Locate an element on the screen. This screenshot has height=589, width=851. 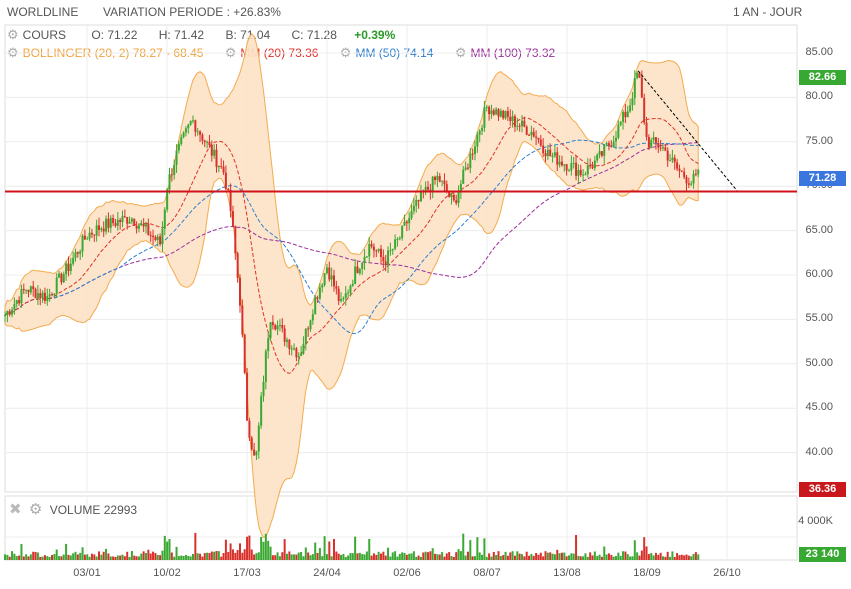
x-tick-label: 08/07 is located at coordinates (487, 573).